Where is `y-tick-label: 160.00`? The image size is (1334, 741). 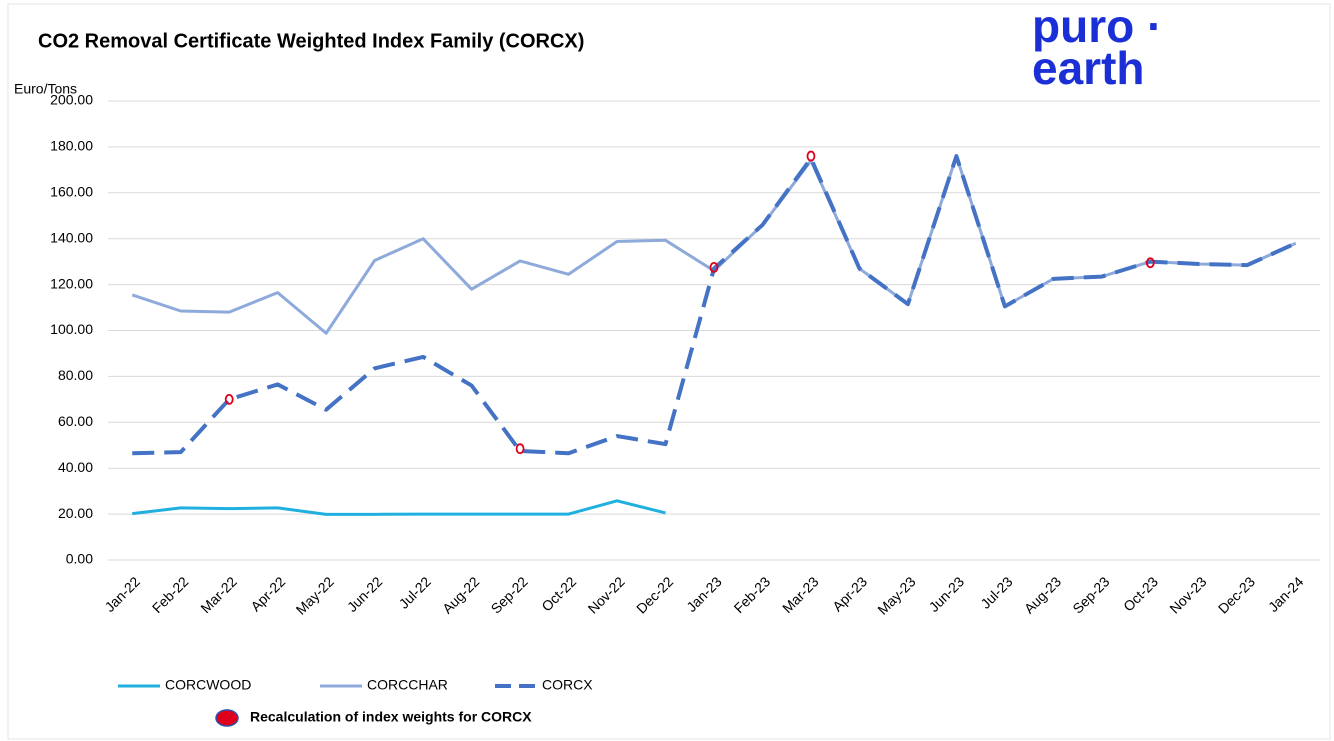 y-tick-label: 160.00 is located at coordinates (71, 192).